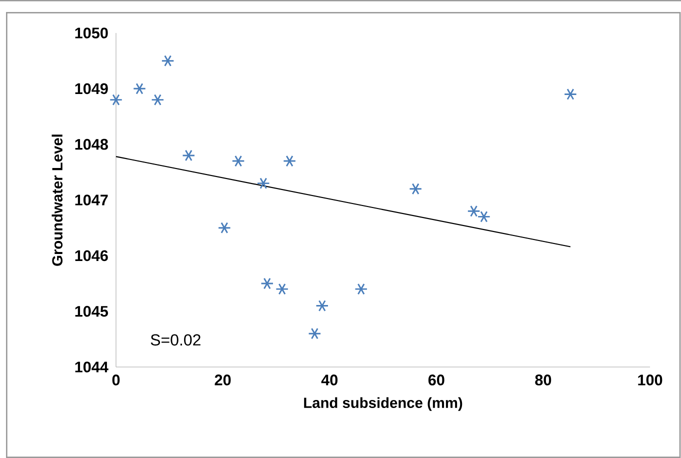 Image resolution: width=681 pixels, height=458 pixels. What do you see at coordinates (543, 380) in the screenshot?
I see `x-tick-label: 80` at bounding box center [543, 380].